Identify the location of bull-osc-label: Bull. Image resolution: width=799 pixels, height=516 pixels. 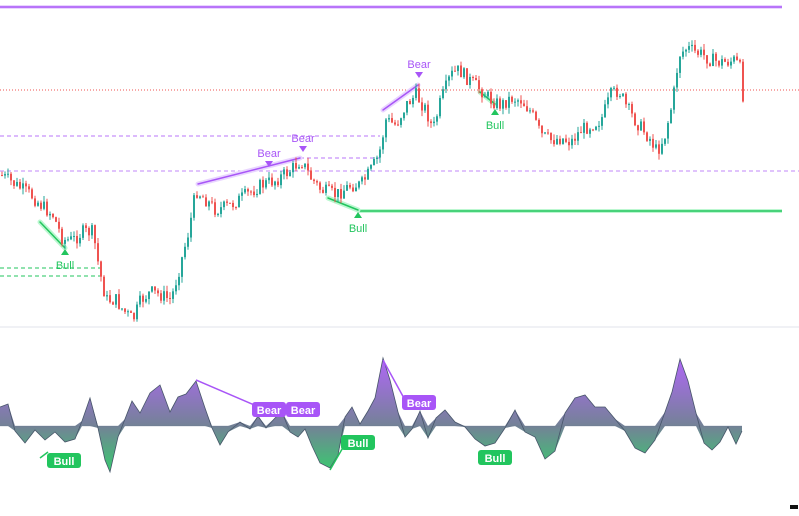
(358, 444).